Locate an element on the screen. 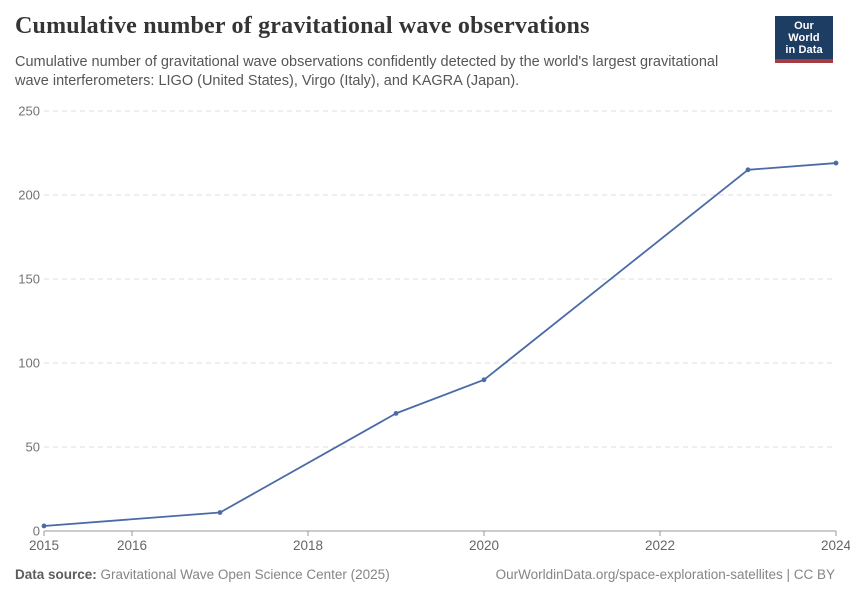 This screenshot has height=600, width=850. svg-text: 2024 is located at coordinates (835, 545).